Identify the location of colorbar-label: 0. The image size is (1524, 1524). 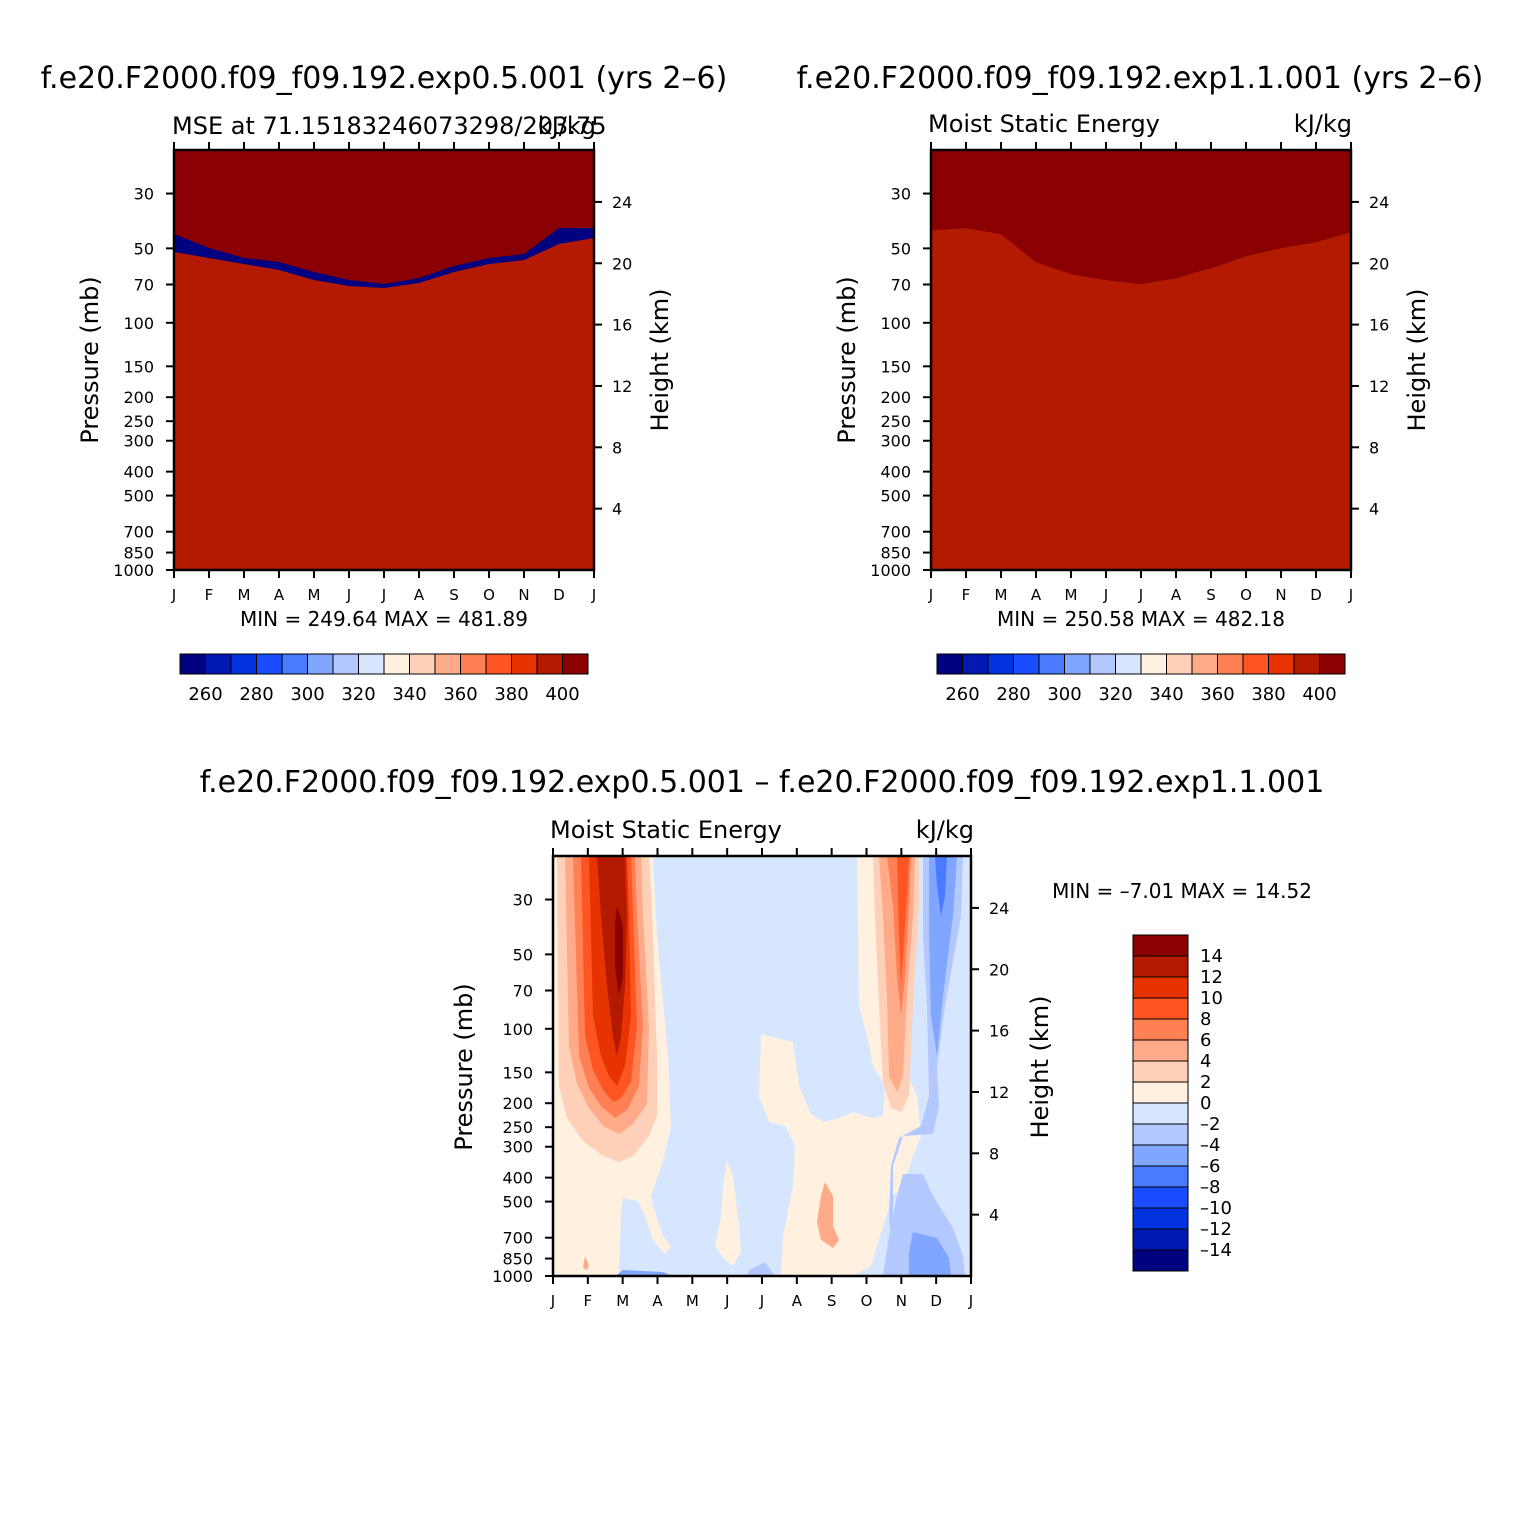
(1205, 1103).